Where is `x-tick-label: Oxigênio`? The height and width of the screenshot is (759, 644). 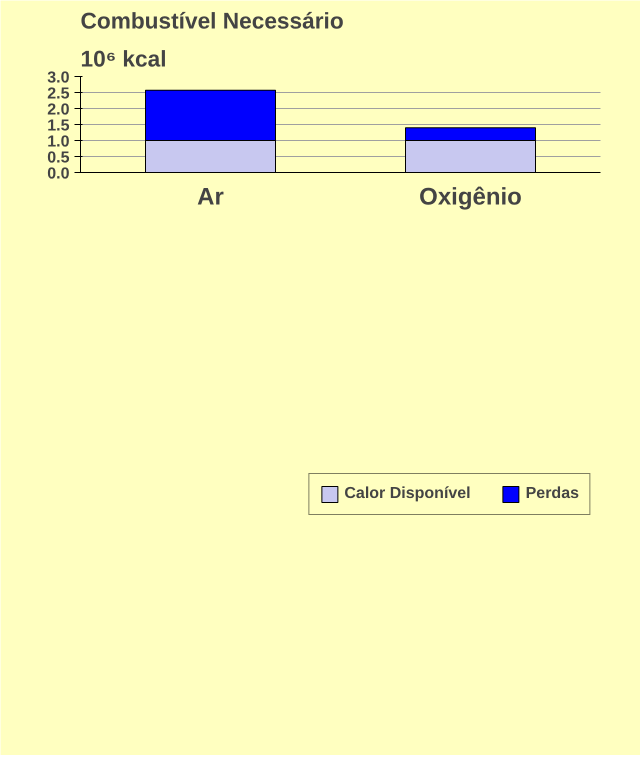
x-tick-label: Oxigênio is located at coordinates (470, 197).